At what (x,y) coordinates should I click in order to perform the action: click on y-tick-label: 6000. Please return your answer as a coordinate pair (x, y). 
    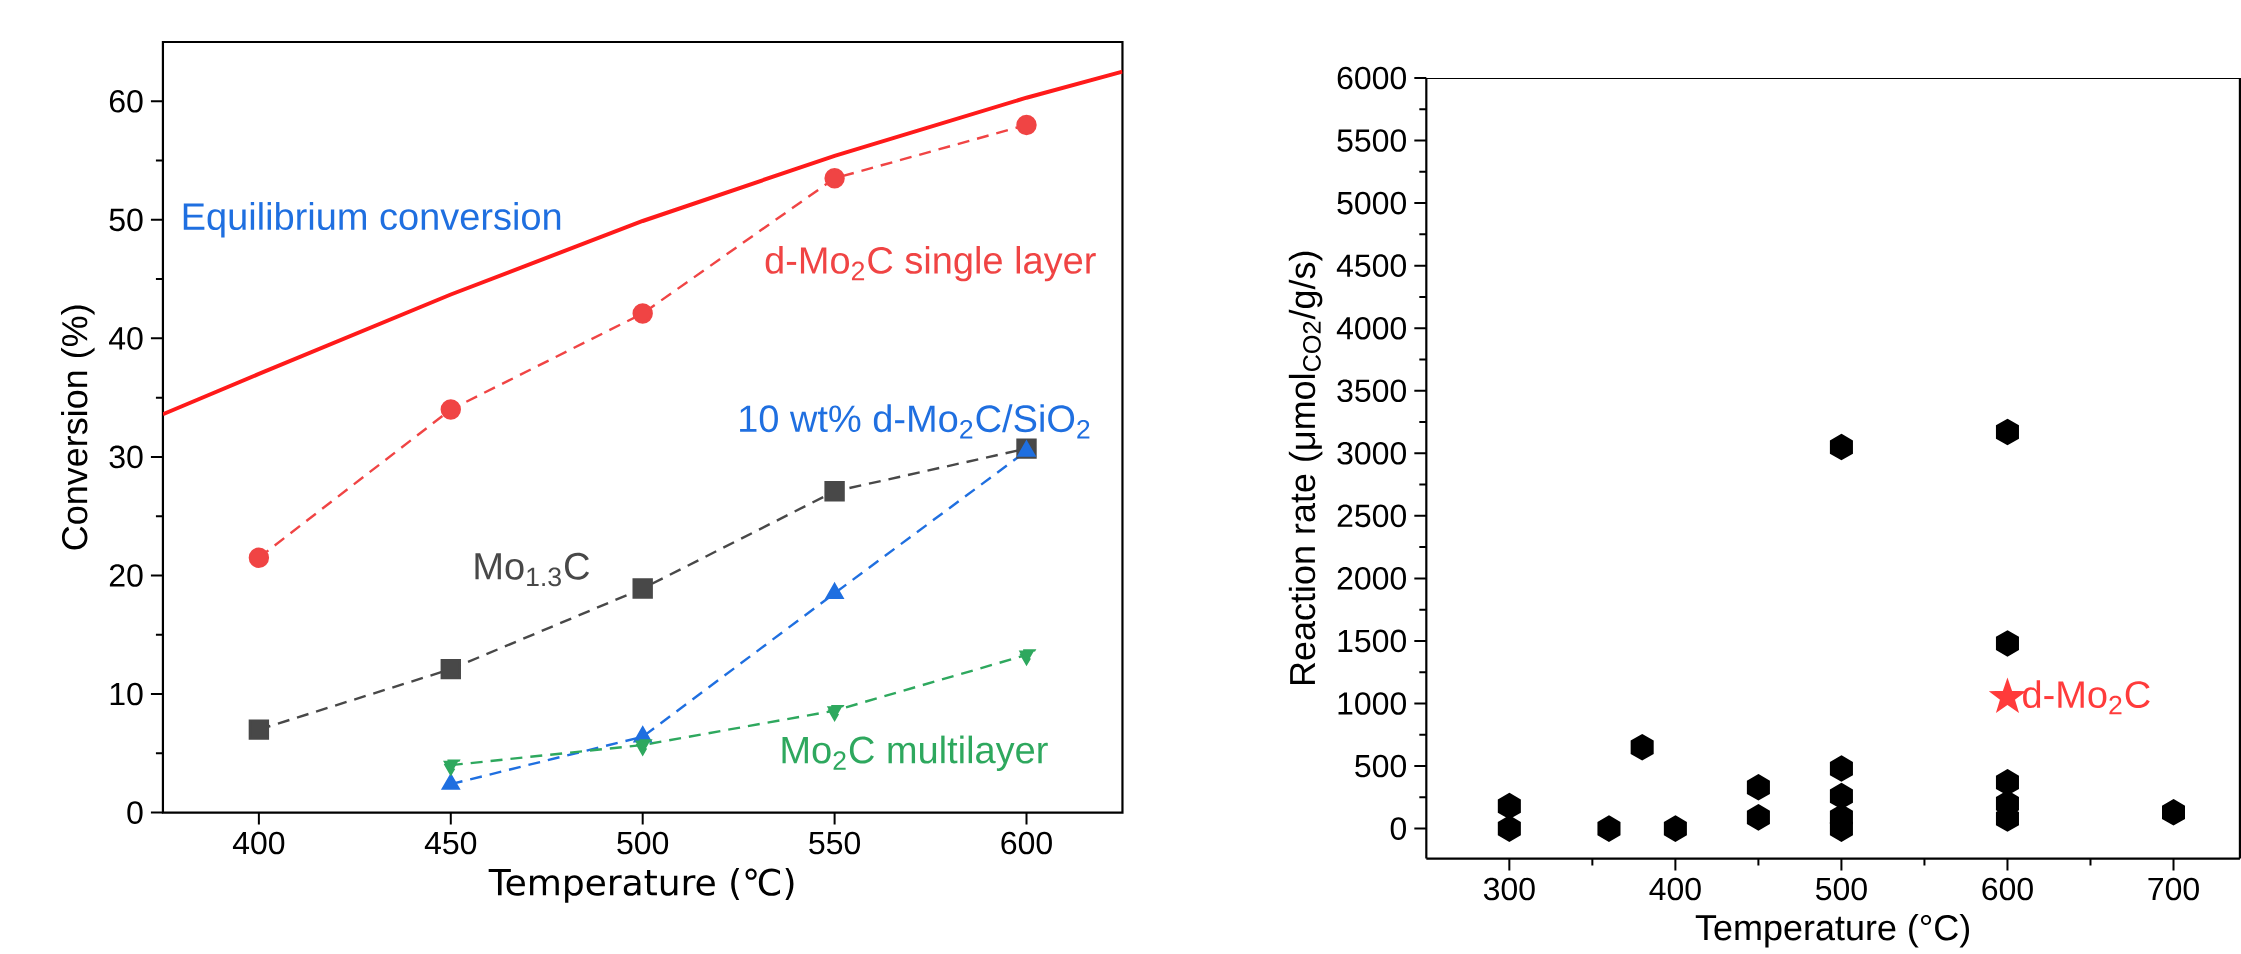
    Looking at the image, I should click on (1371, 78).